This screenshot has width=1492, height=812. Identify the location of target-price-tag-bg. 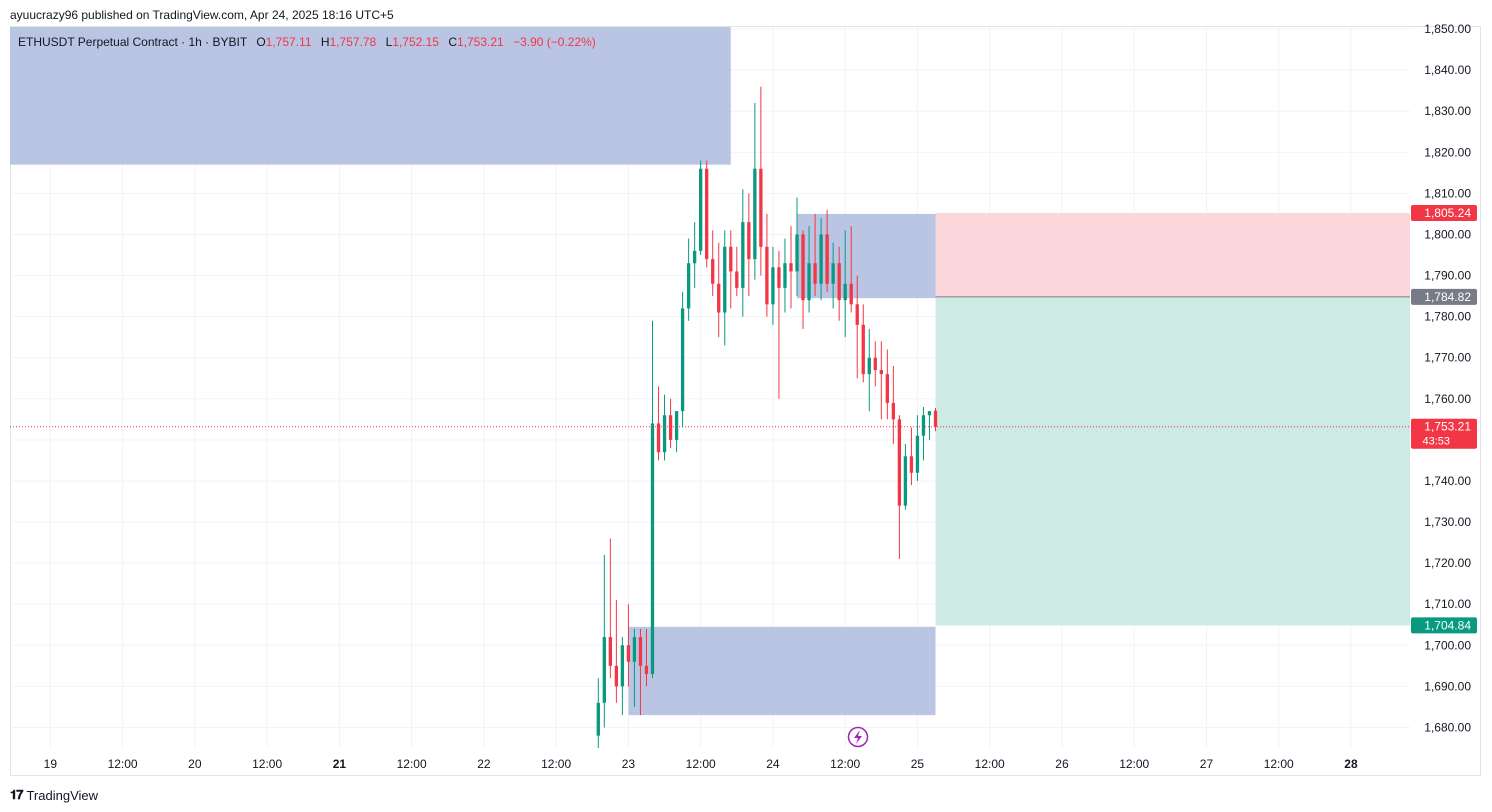
(1444, 625).